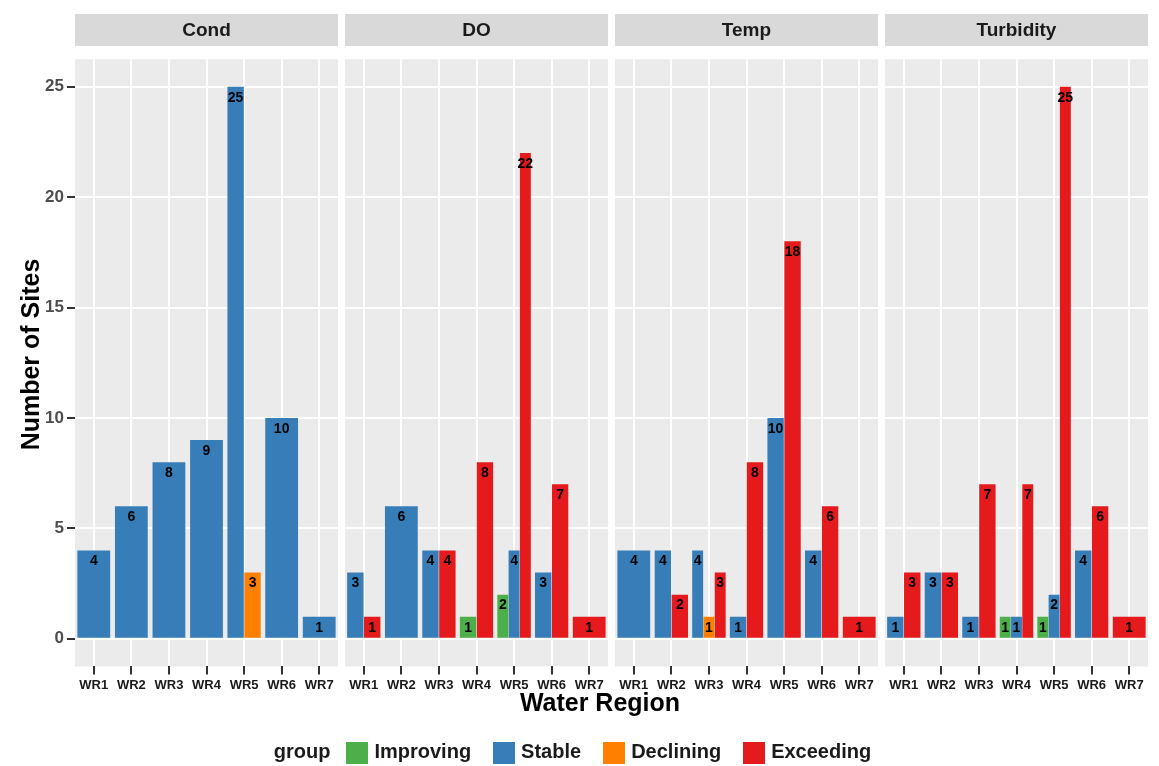 This screenshot has width=1159, height=766. What do you see at coordinates (206, 30) in the screenshot?
I see `chart-title: Cond` at bounding box center [206, 30].